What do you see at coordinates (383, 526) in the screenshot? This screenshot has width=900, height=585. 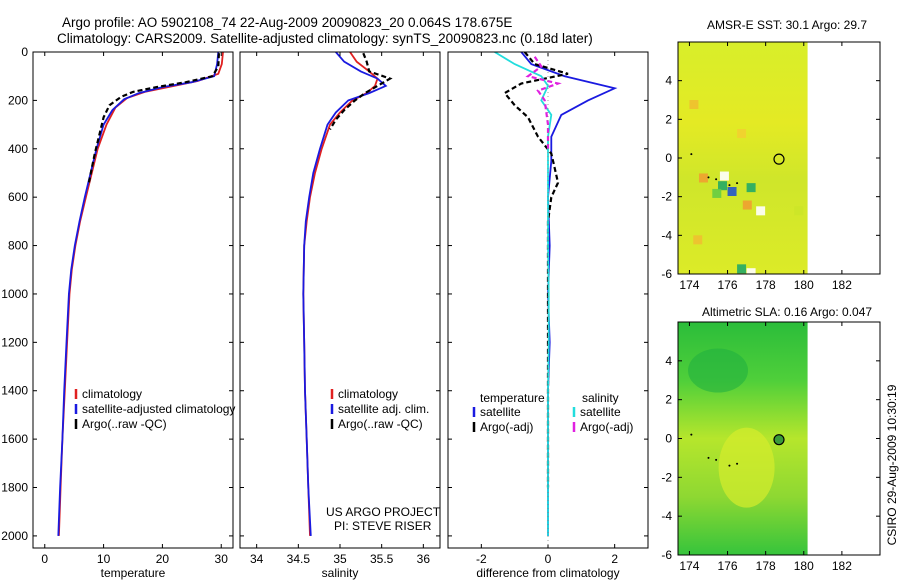 I see `pi-note: PI: STEVE RISER` at bounding box center [383, 526].